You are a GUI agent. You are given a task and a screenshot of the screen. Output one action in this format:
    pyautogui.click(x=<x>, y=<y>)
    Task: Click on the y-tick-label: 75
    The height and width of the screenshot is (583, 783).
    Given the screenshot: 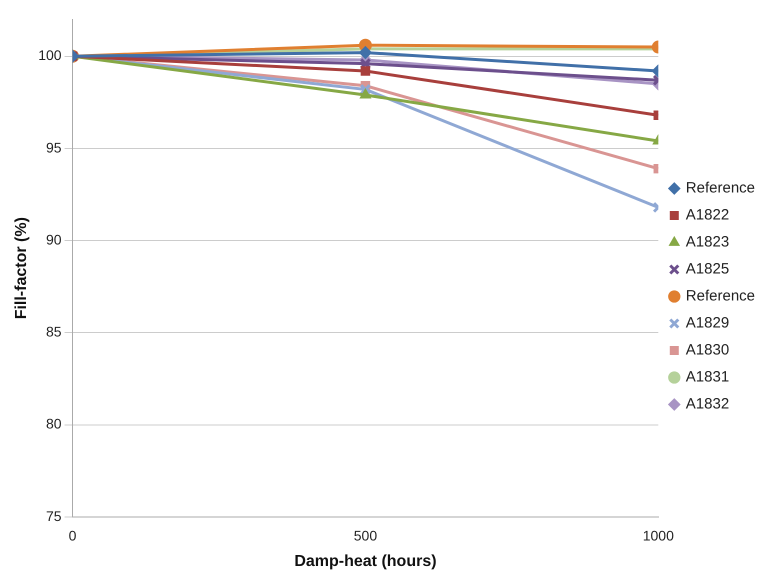 What is the action you would take?
    pyautogui.click(x=54, y=516)
    